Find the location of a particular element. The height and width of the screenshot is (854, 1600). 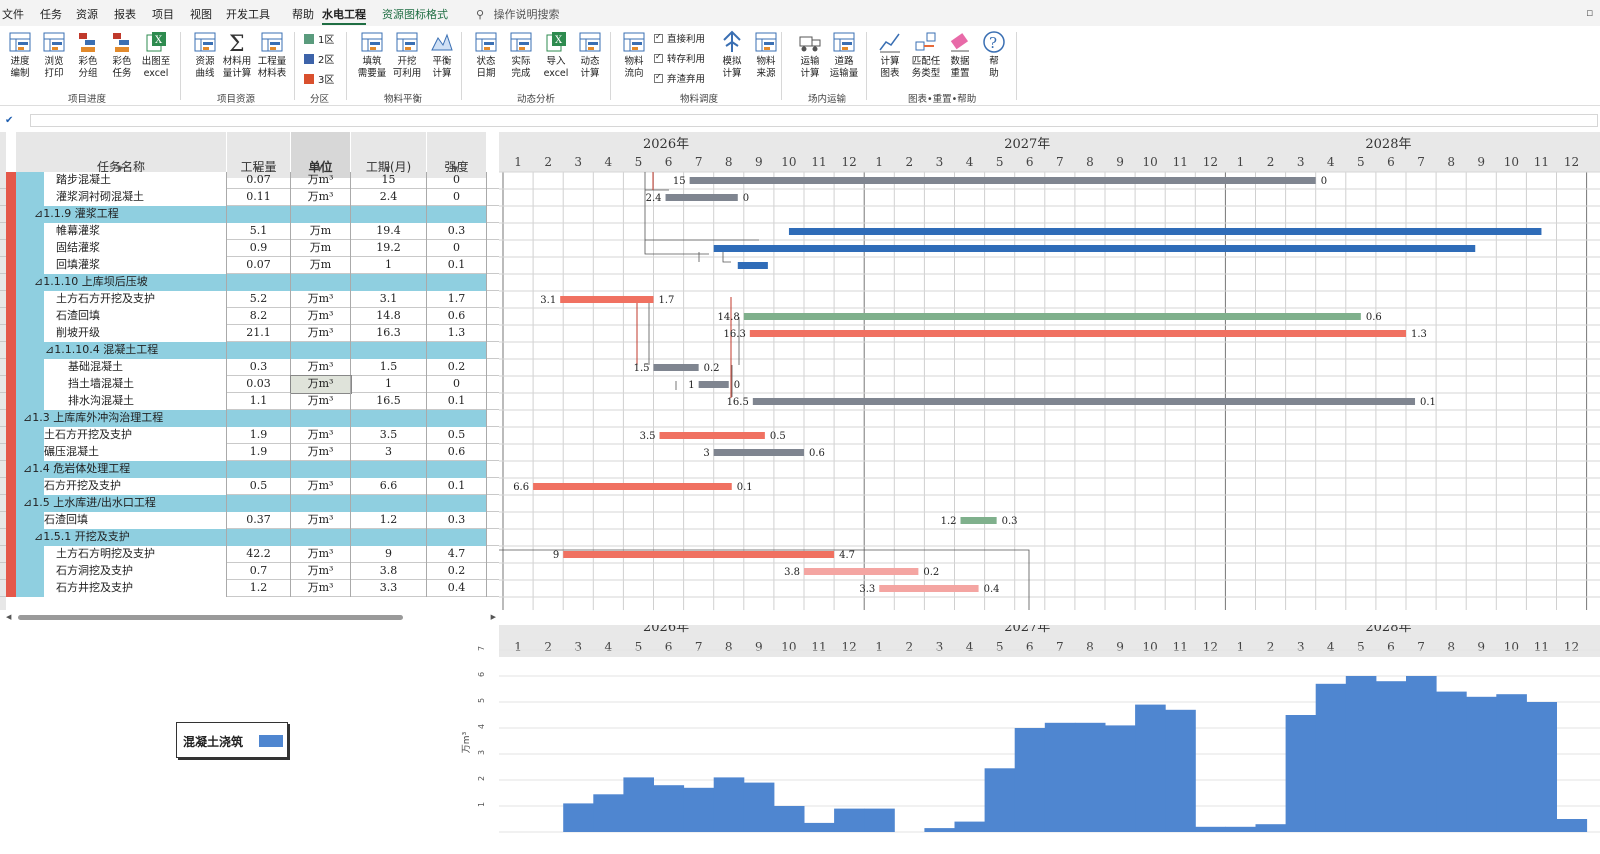

table-row: 基础混凝土 0.3 万m³ 1.5 0.2 is located at coordinates (249, 367).